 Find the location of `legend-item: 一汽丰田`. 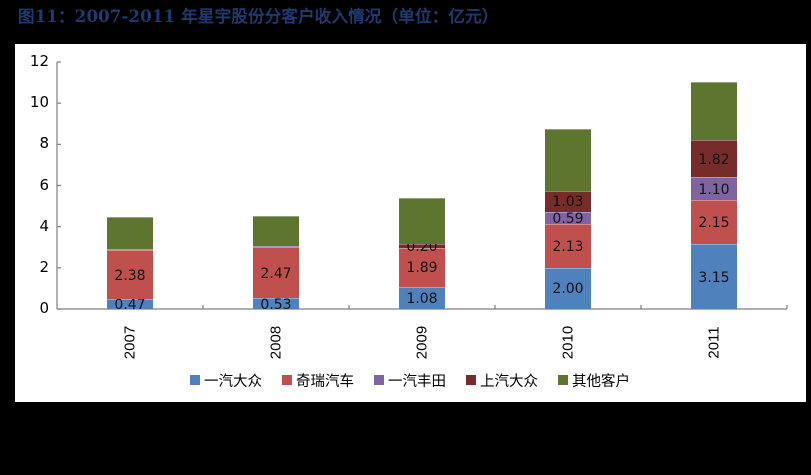

legend-item: 一汽丰田 is located at coordinates (410, 380).